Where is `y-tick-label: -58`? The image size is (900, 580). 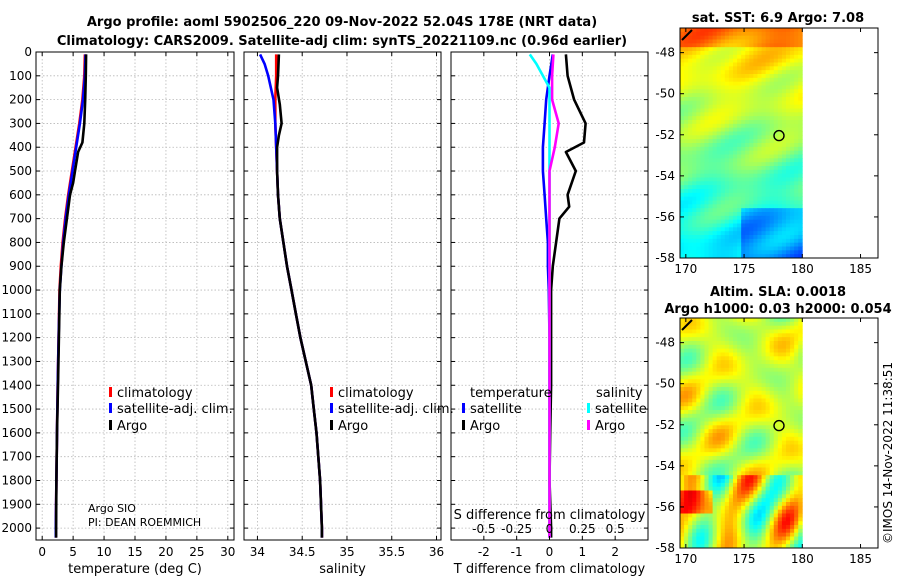 y-tick-label: -58 is located at coordinates (665, 258).